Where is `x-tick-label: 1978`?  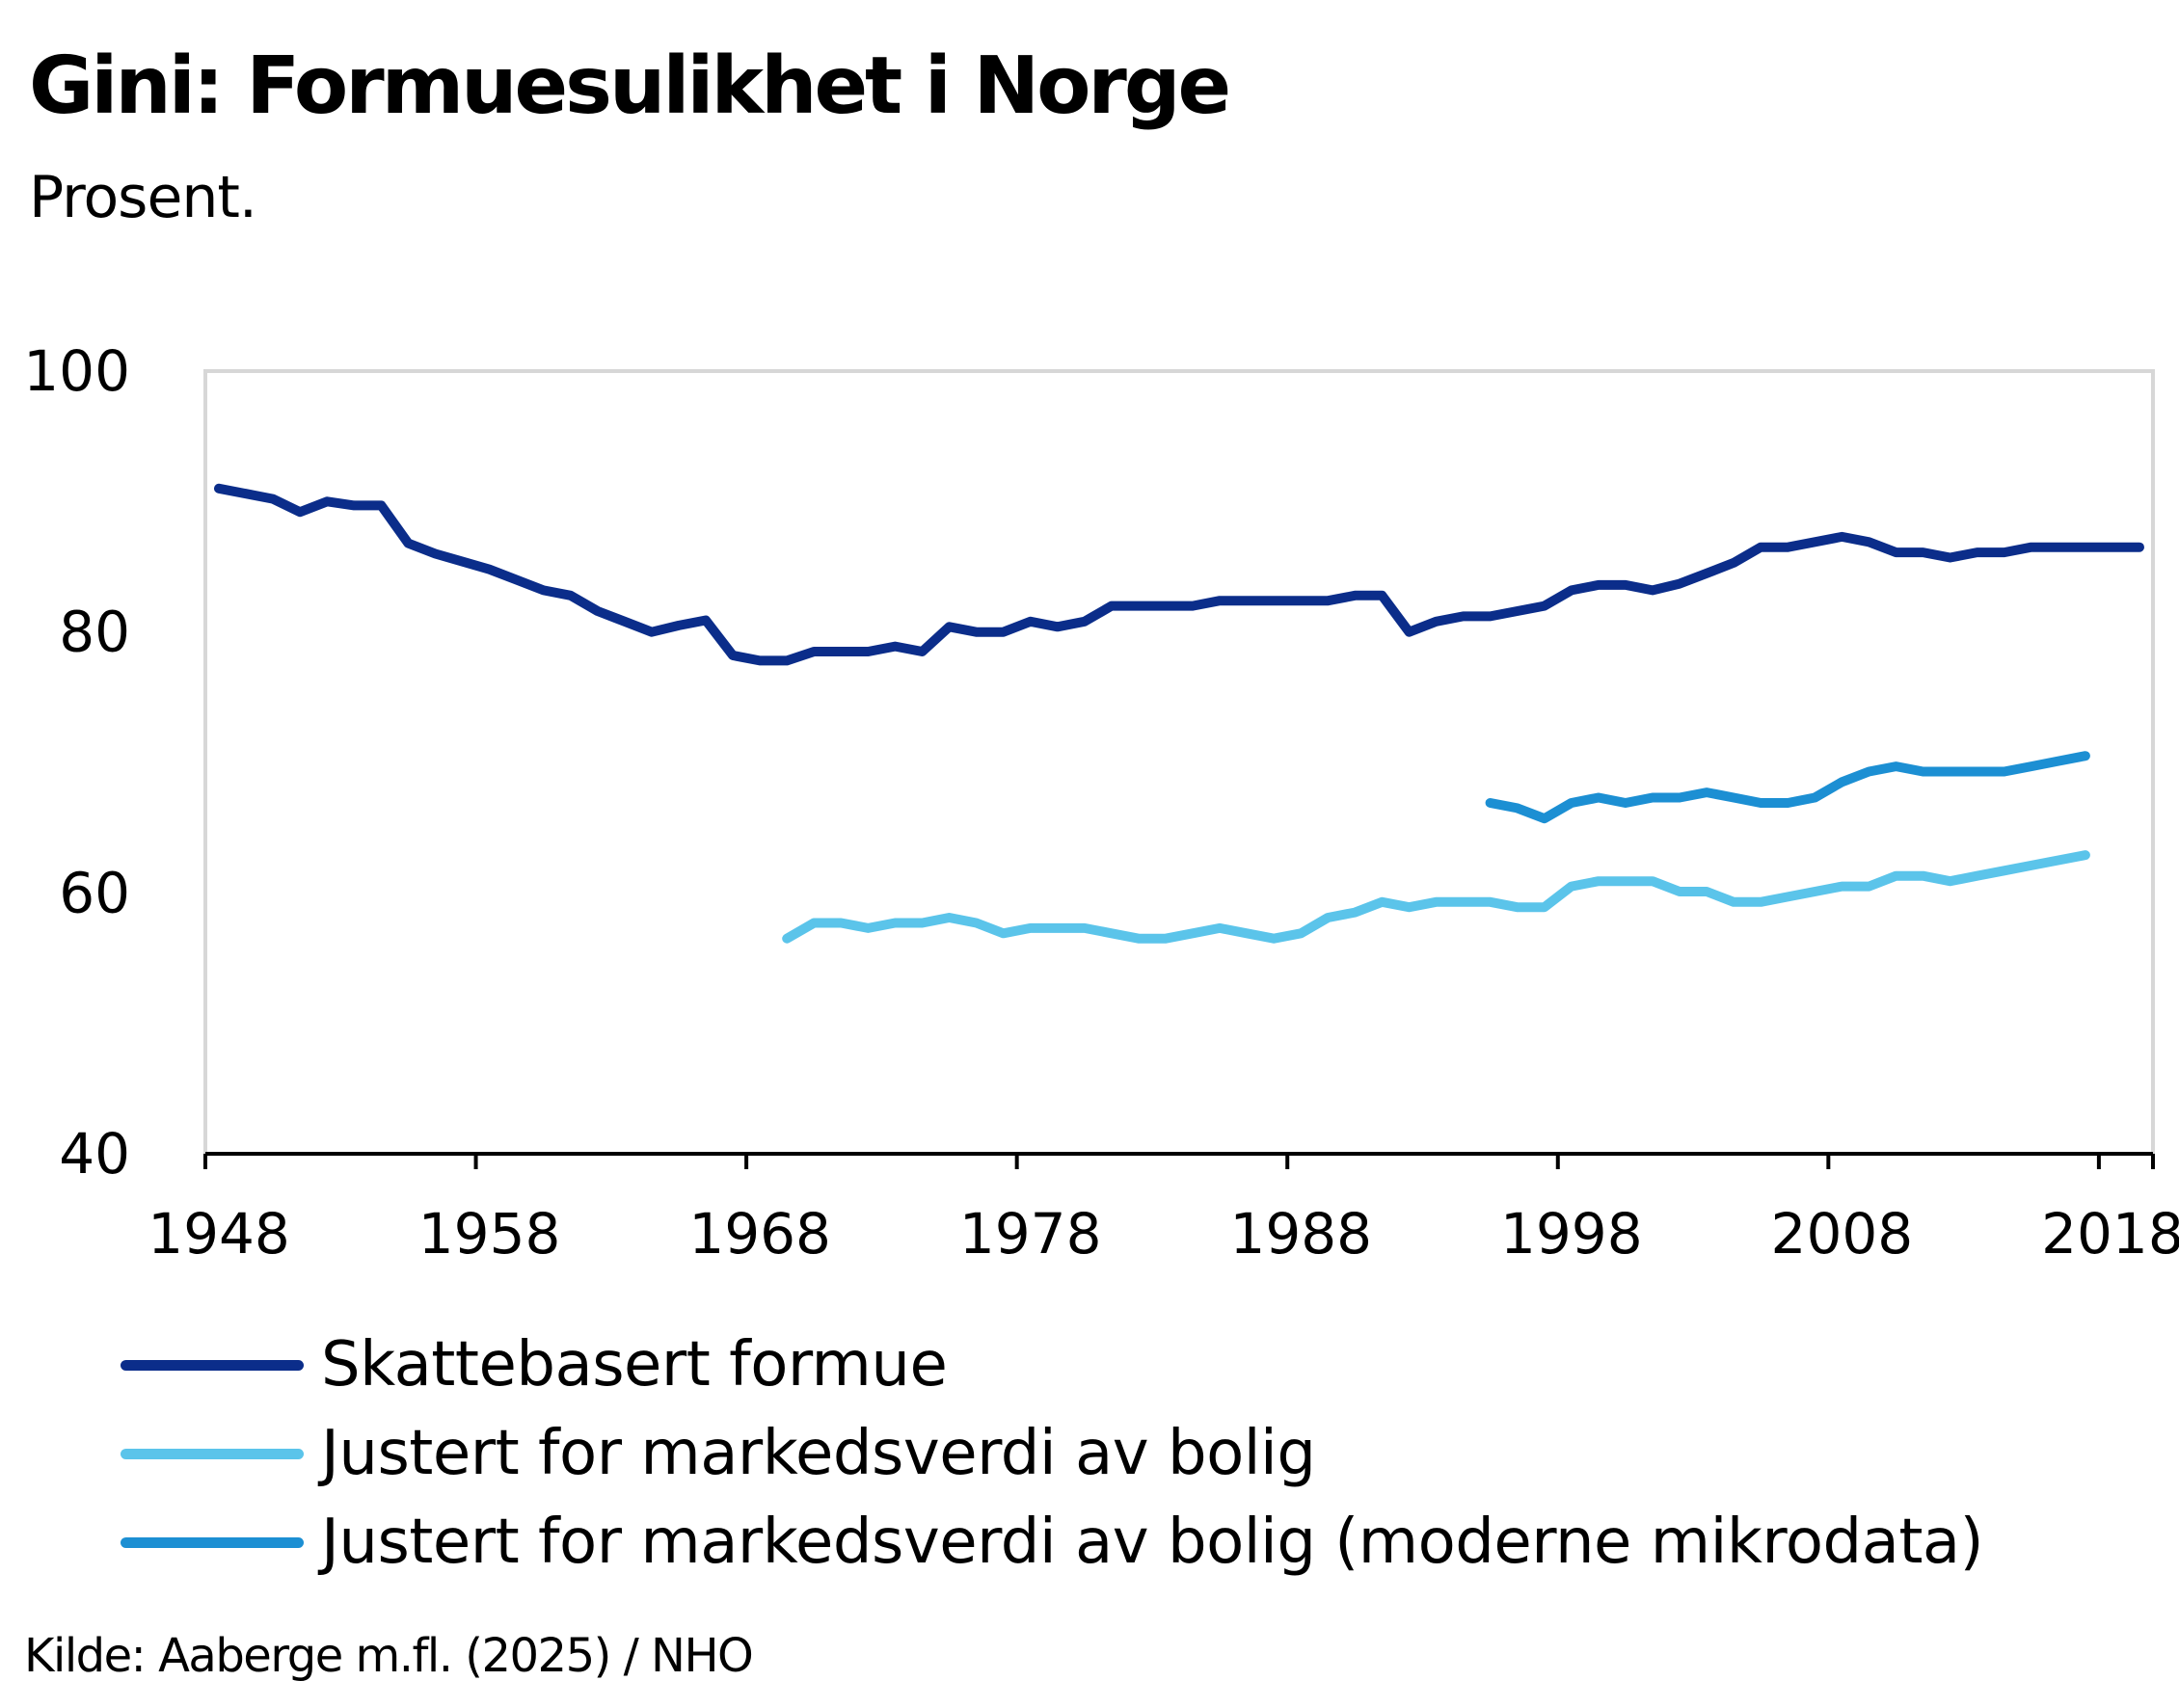
x-tick-label: 1978 is located at coordinates (1030, 1234).